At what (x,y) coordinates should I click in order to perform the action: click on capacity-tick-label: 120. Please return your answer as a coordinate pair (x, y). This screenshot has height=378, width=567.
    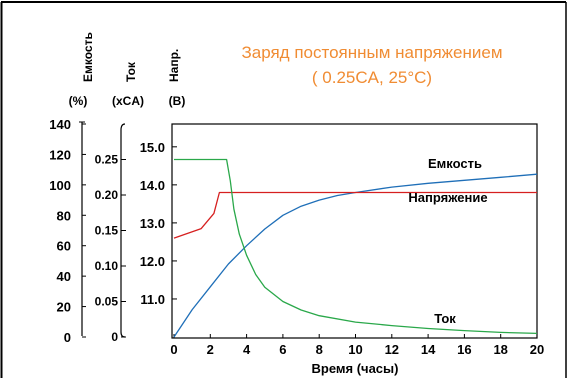
    Looking at the image, I should click on (60, 154).